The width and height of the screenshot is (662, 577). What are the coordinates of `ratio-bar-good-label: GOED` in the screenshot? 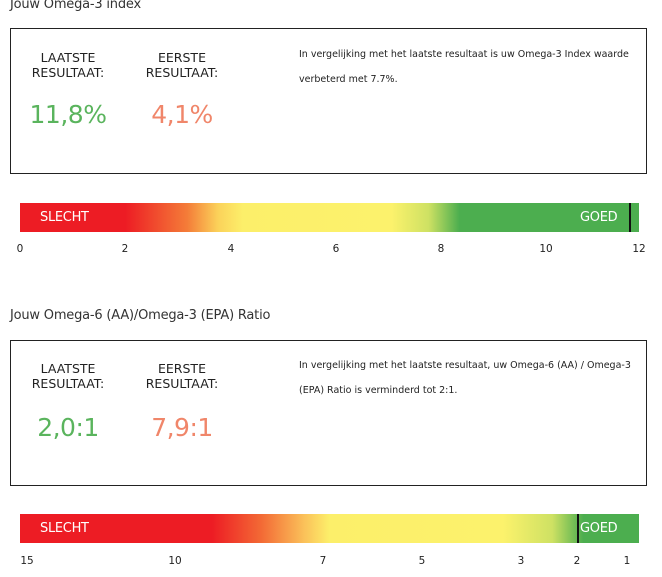 It's located at (599, 528).